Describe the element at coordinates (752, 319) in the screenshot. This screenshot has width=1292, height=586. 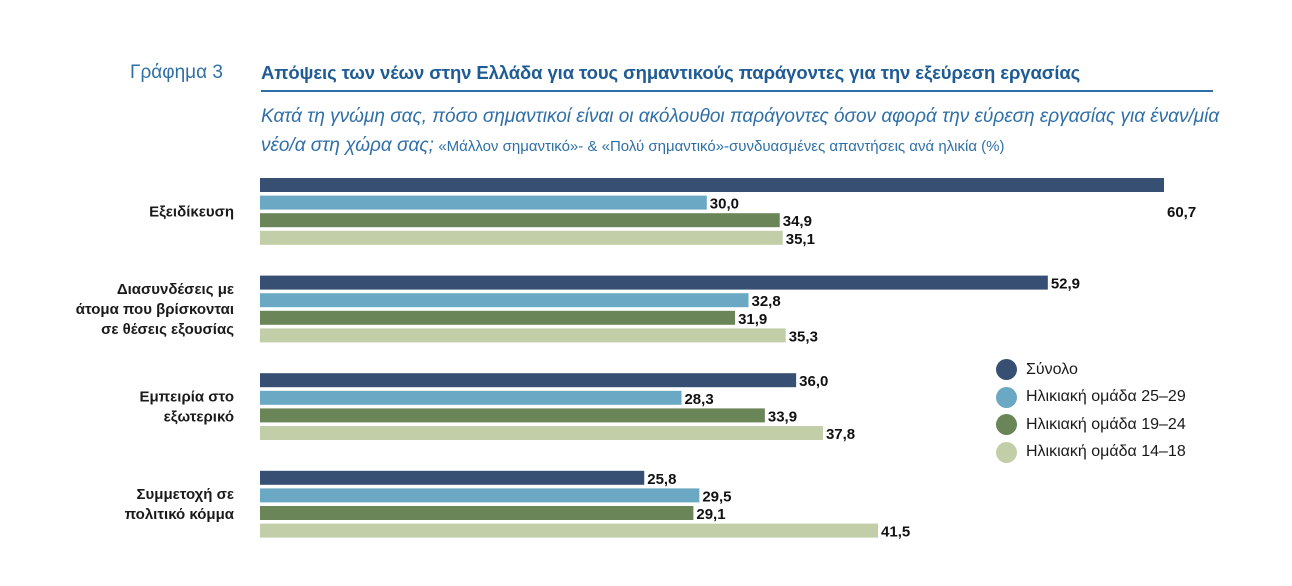
I see `data-label: 31,9` at that location.